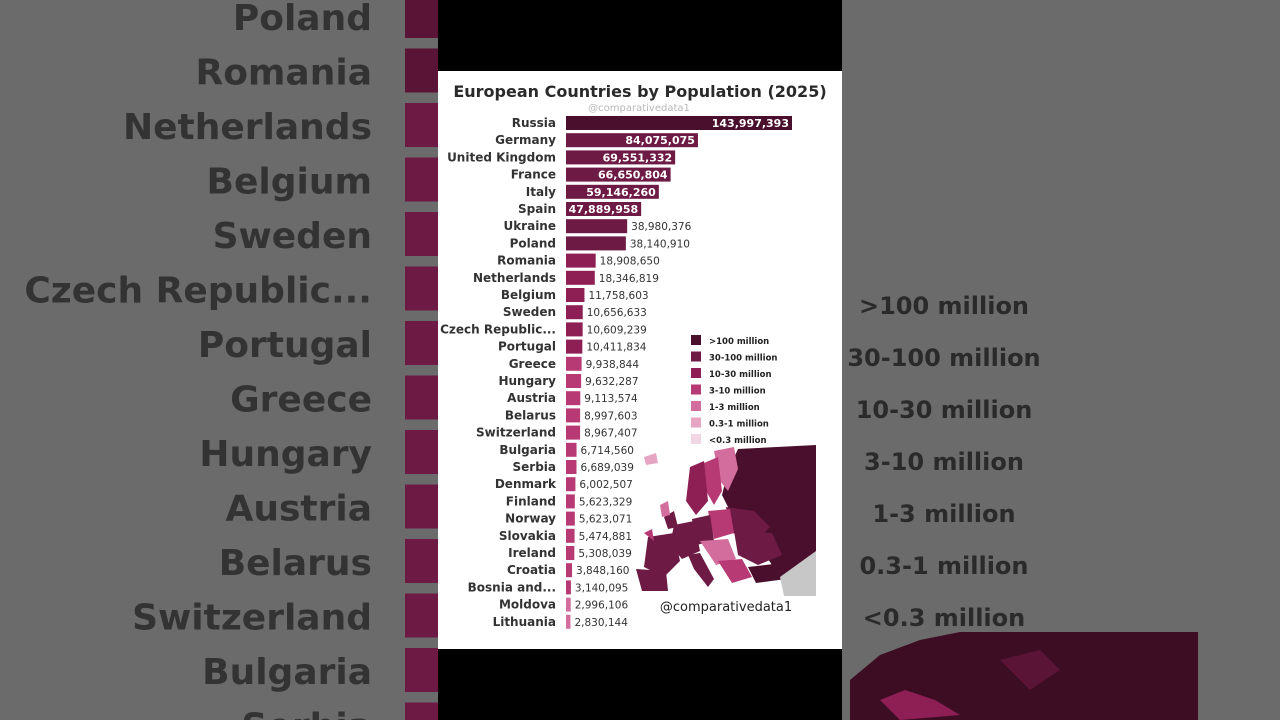 This screenshot has height=720, width=1280. Describe the element at coordinates (527, 536) in the screenshot. I see `category-label: Slovakia` at that location.